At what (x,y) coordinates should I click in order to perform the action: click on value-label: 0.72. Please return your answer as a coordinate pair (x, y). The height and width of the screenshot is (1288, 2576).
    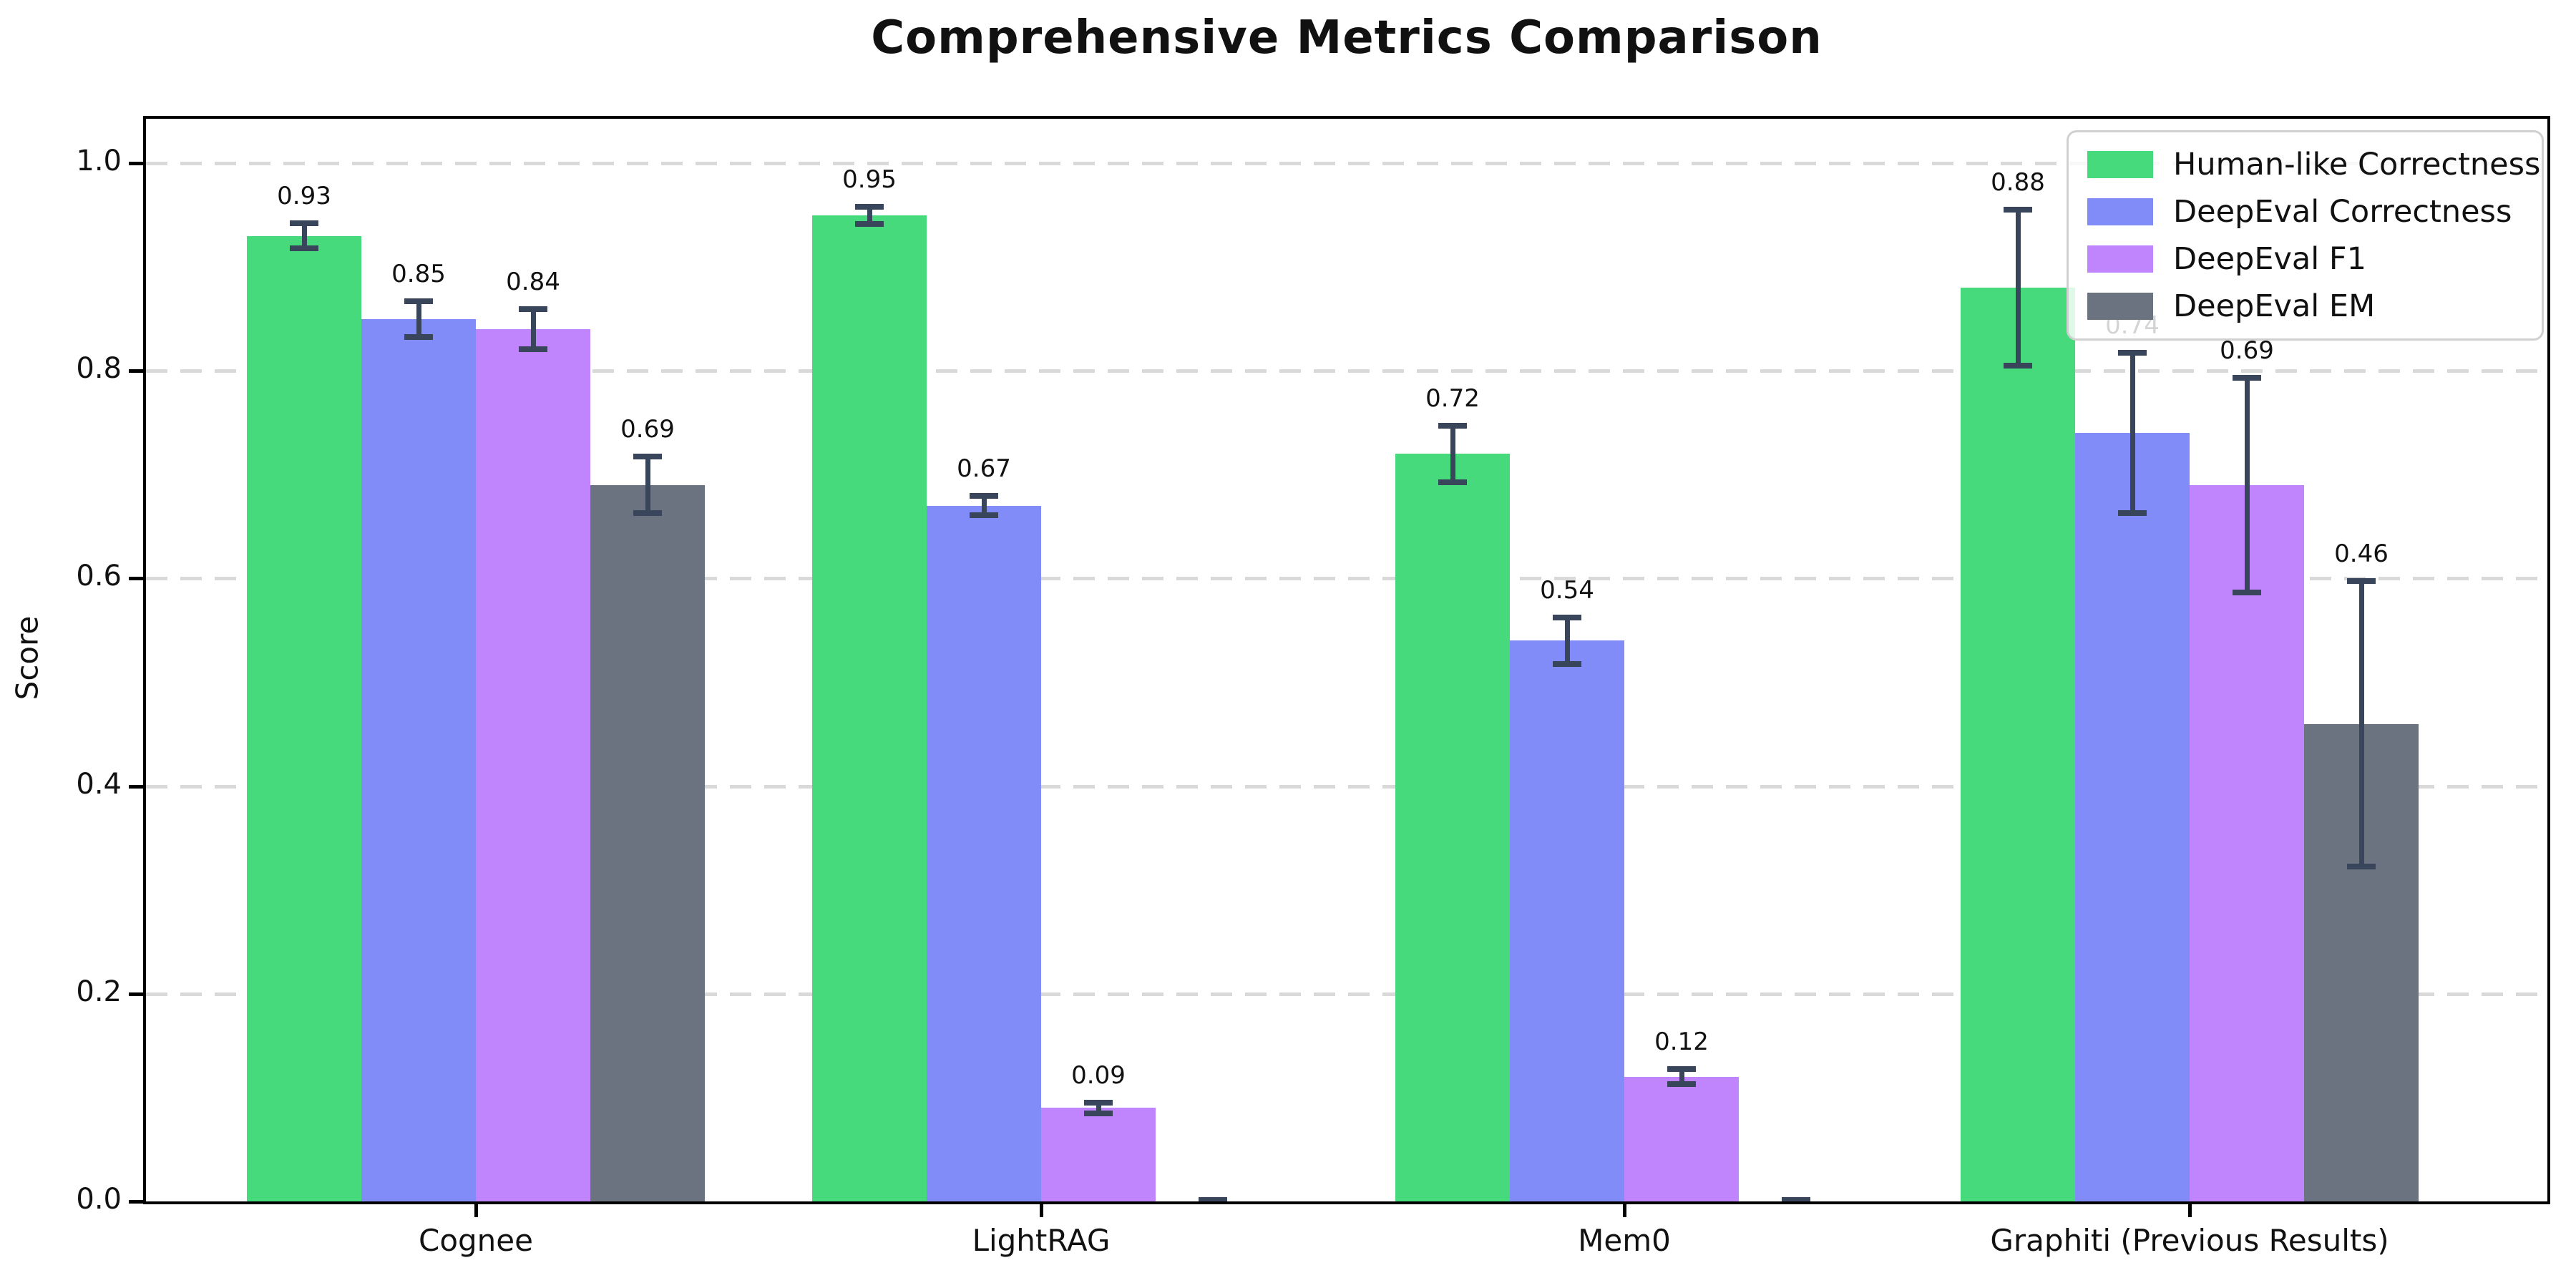
    Looking at the image, I should click on (1452, 398).